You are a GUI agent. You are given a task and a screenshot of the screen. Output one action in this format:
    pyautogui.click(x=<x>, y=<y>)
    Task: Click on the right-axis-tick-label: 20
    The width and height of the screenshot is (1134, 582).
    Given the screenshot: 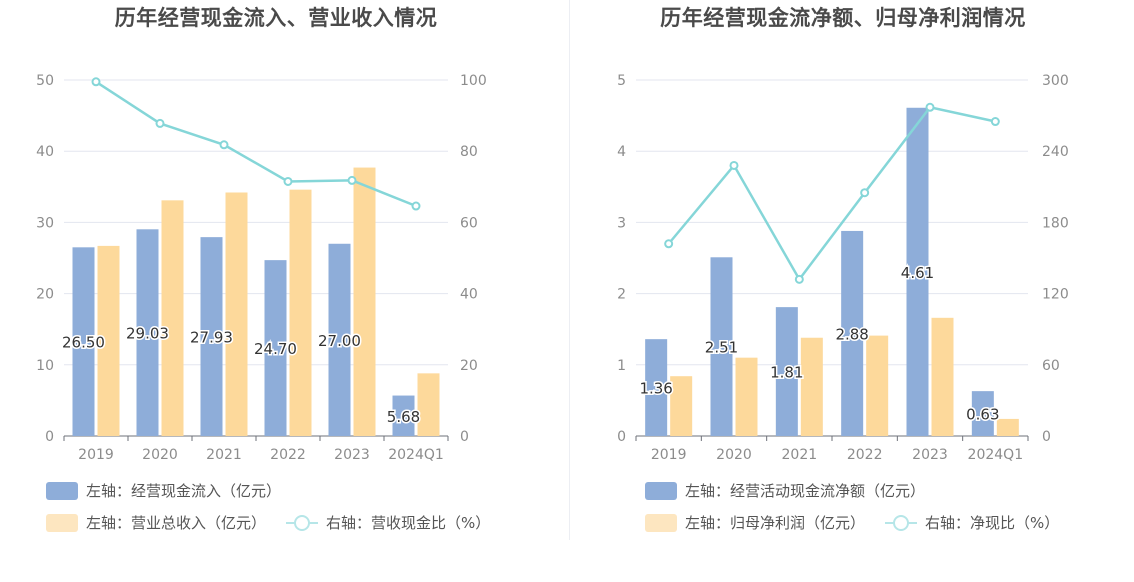 What is the action you would take?
    pyautogui.click(x=469, y=366)
    